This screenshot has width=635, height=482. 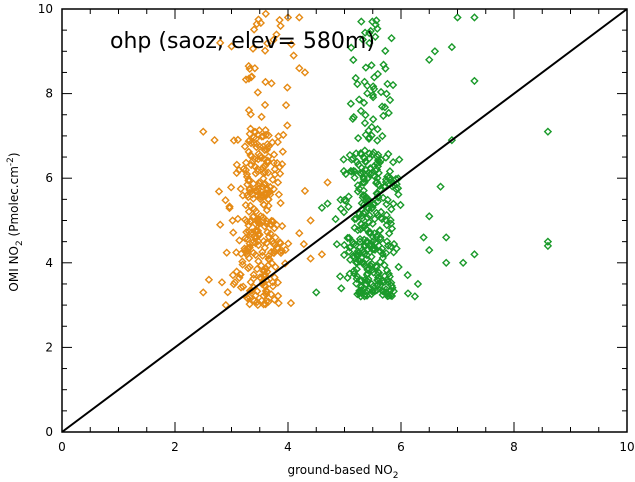 What do you see at coordinates (15, 221) in the screenshot?
I see `y-axis-label: OMI NO2 (Pmolec.cm-2)` at bounding box center [15, 221].